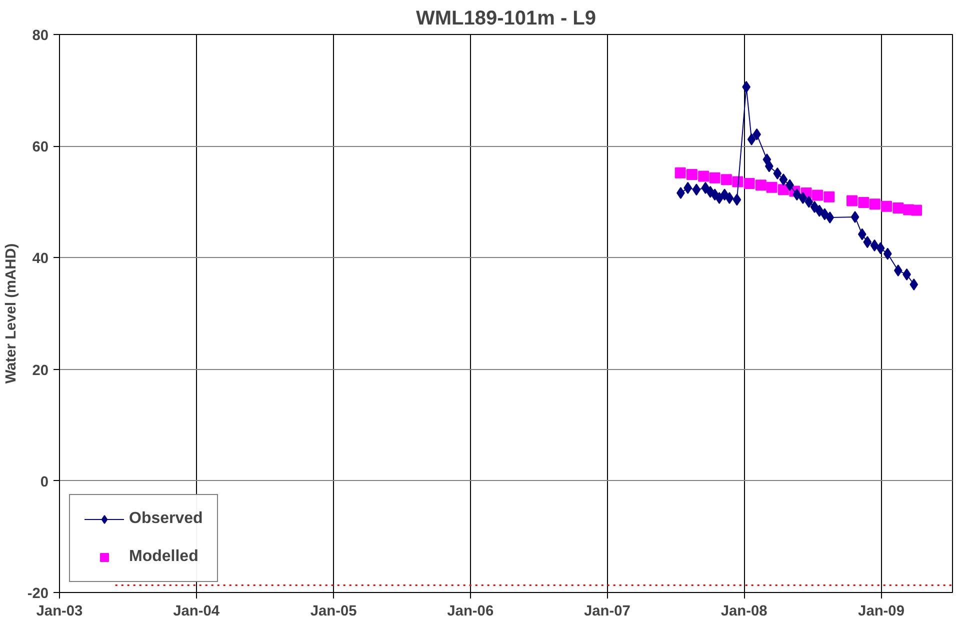  I want to click on legend-label: Modelled, so click(163, 557).